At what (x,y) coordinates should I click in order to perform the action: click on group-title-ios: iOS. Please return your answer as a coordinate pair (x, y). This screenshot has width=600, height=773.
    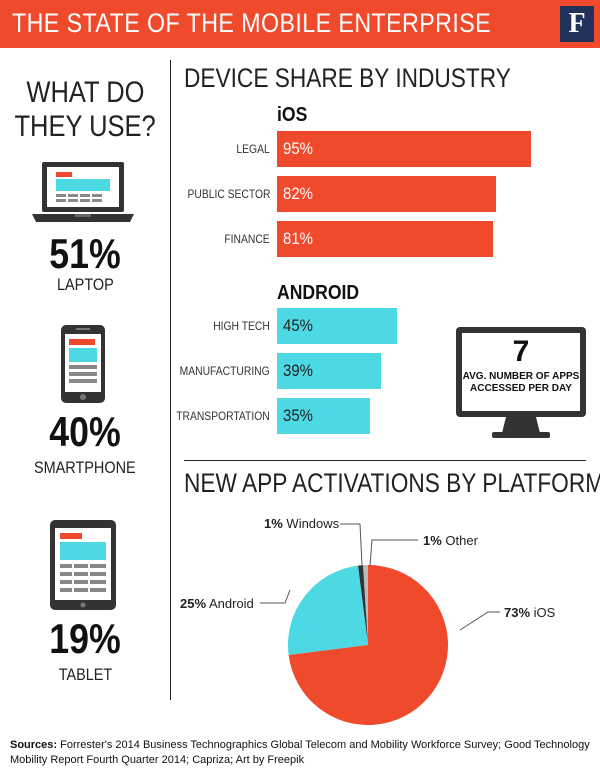
    Looking at the image, I should click on (292, 115).